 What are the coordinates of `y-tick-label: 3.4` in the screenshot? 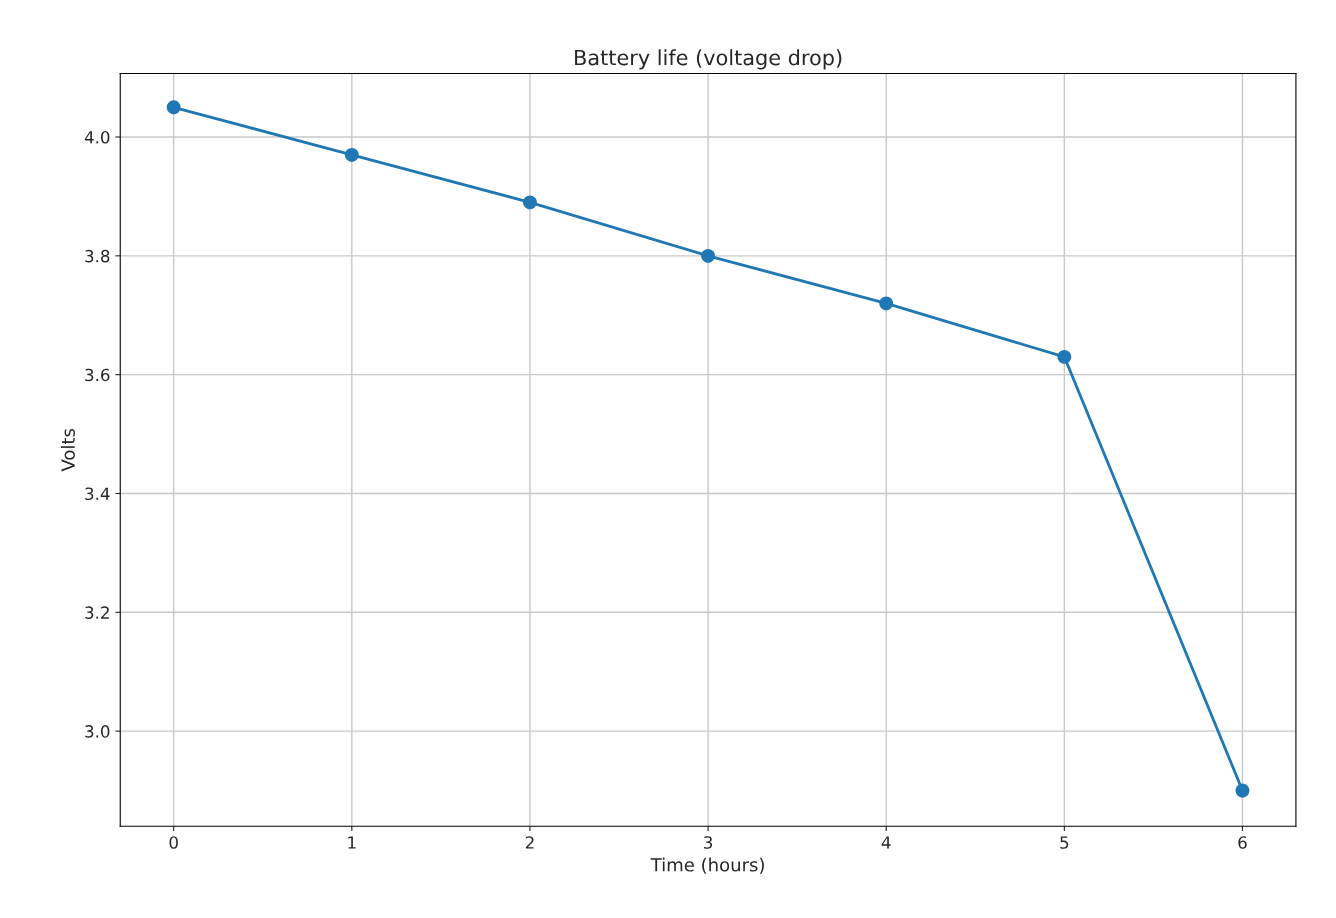 It's located at (97, 494).